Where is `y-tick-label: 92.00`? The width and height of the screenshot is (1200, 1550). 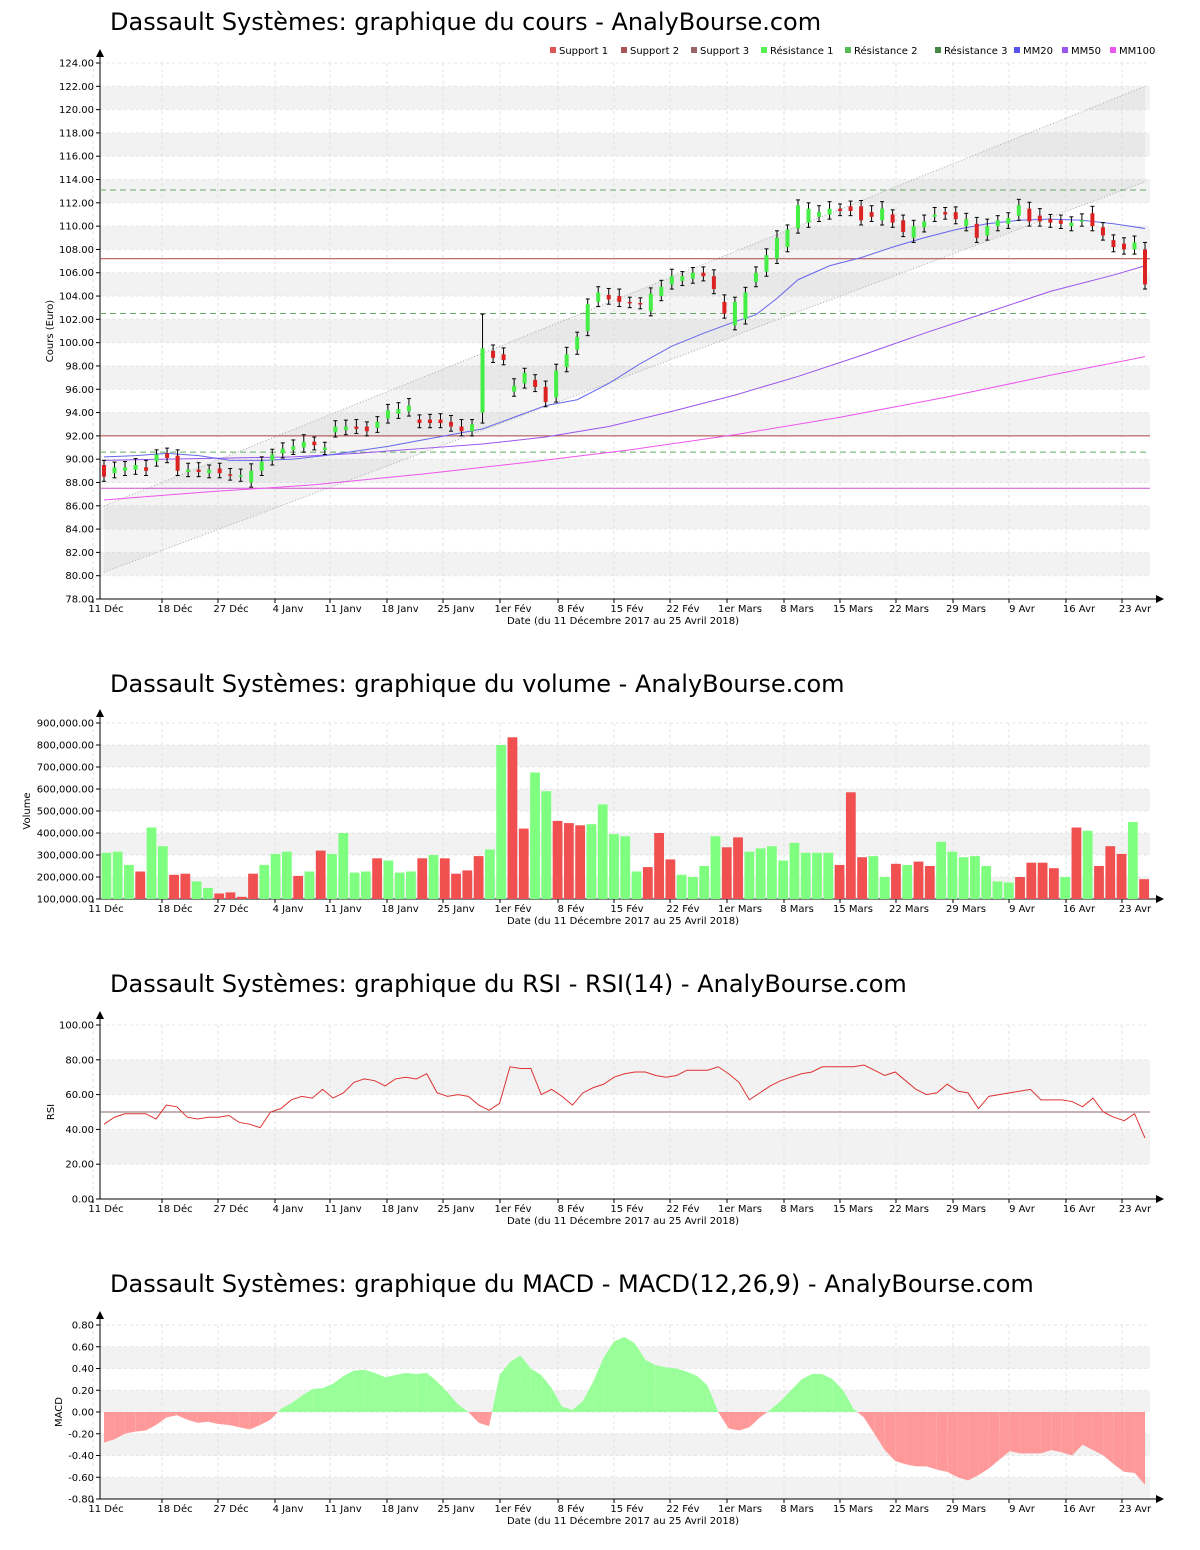 y-tick-label: 92.00 is located at coordinates (79, 436).